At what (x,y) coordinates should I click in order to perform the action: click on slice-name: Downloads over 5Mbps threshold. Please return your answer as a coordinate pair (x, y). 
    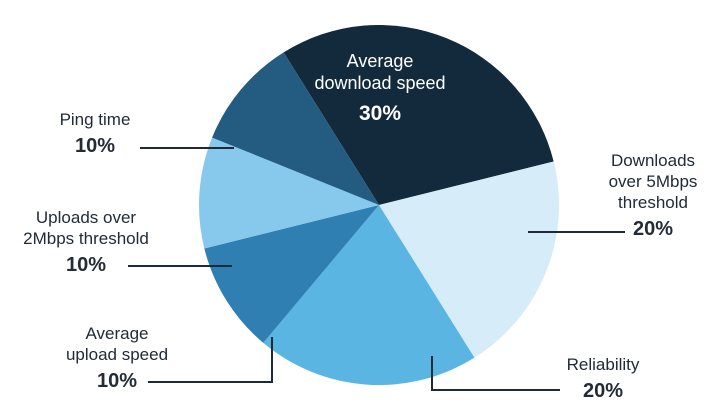
    Looking at the image, I should click on (653, 181).